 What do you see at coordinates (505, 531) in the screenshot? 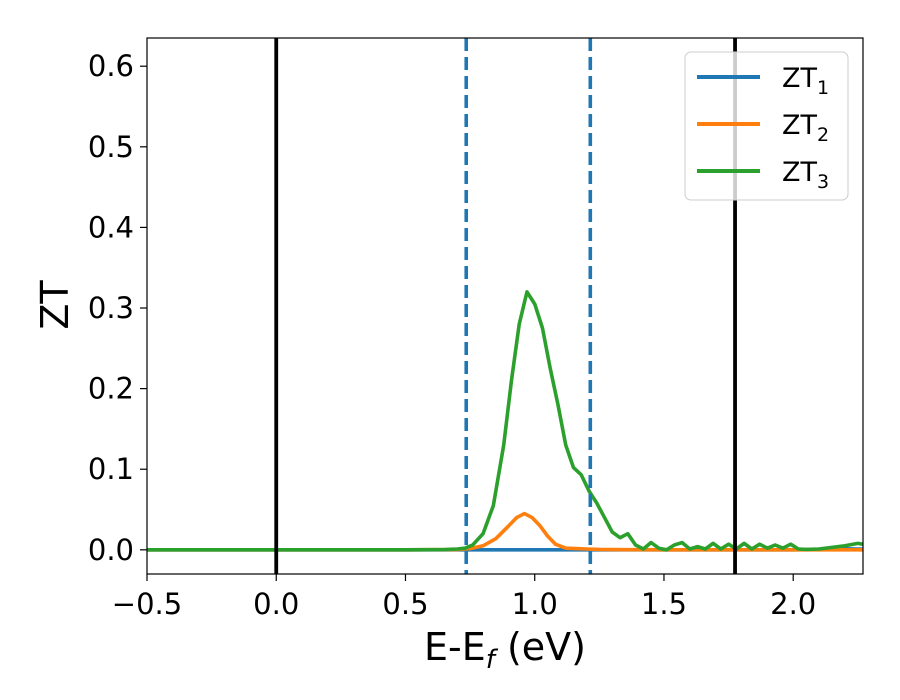
I see `series-line-zt2` at bounding box center [505, 531].